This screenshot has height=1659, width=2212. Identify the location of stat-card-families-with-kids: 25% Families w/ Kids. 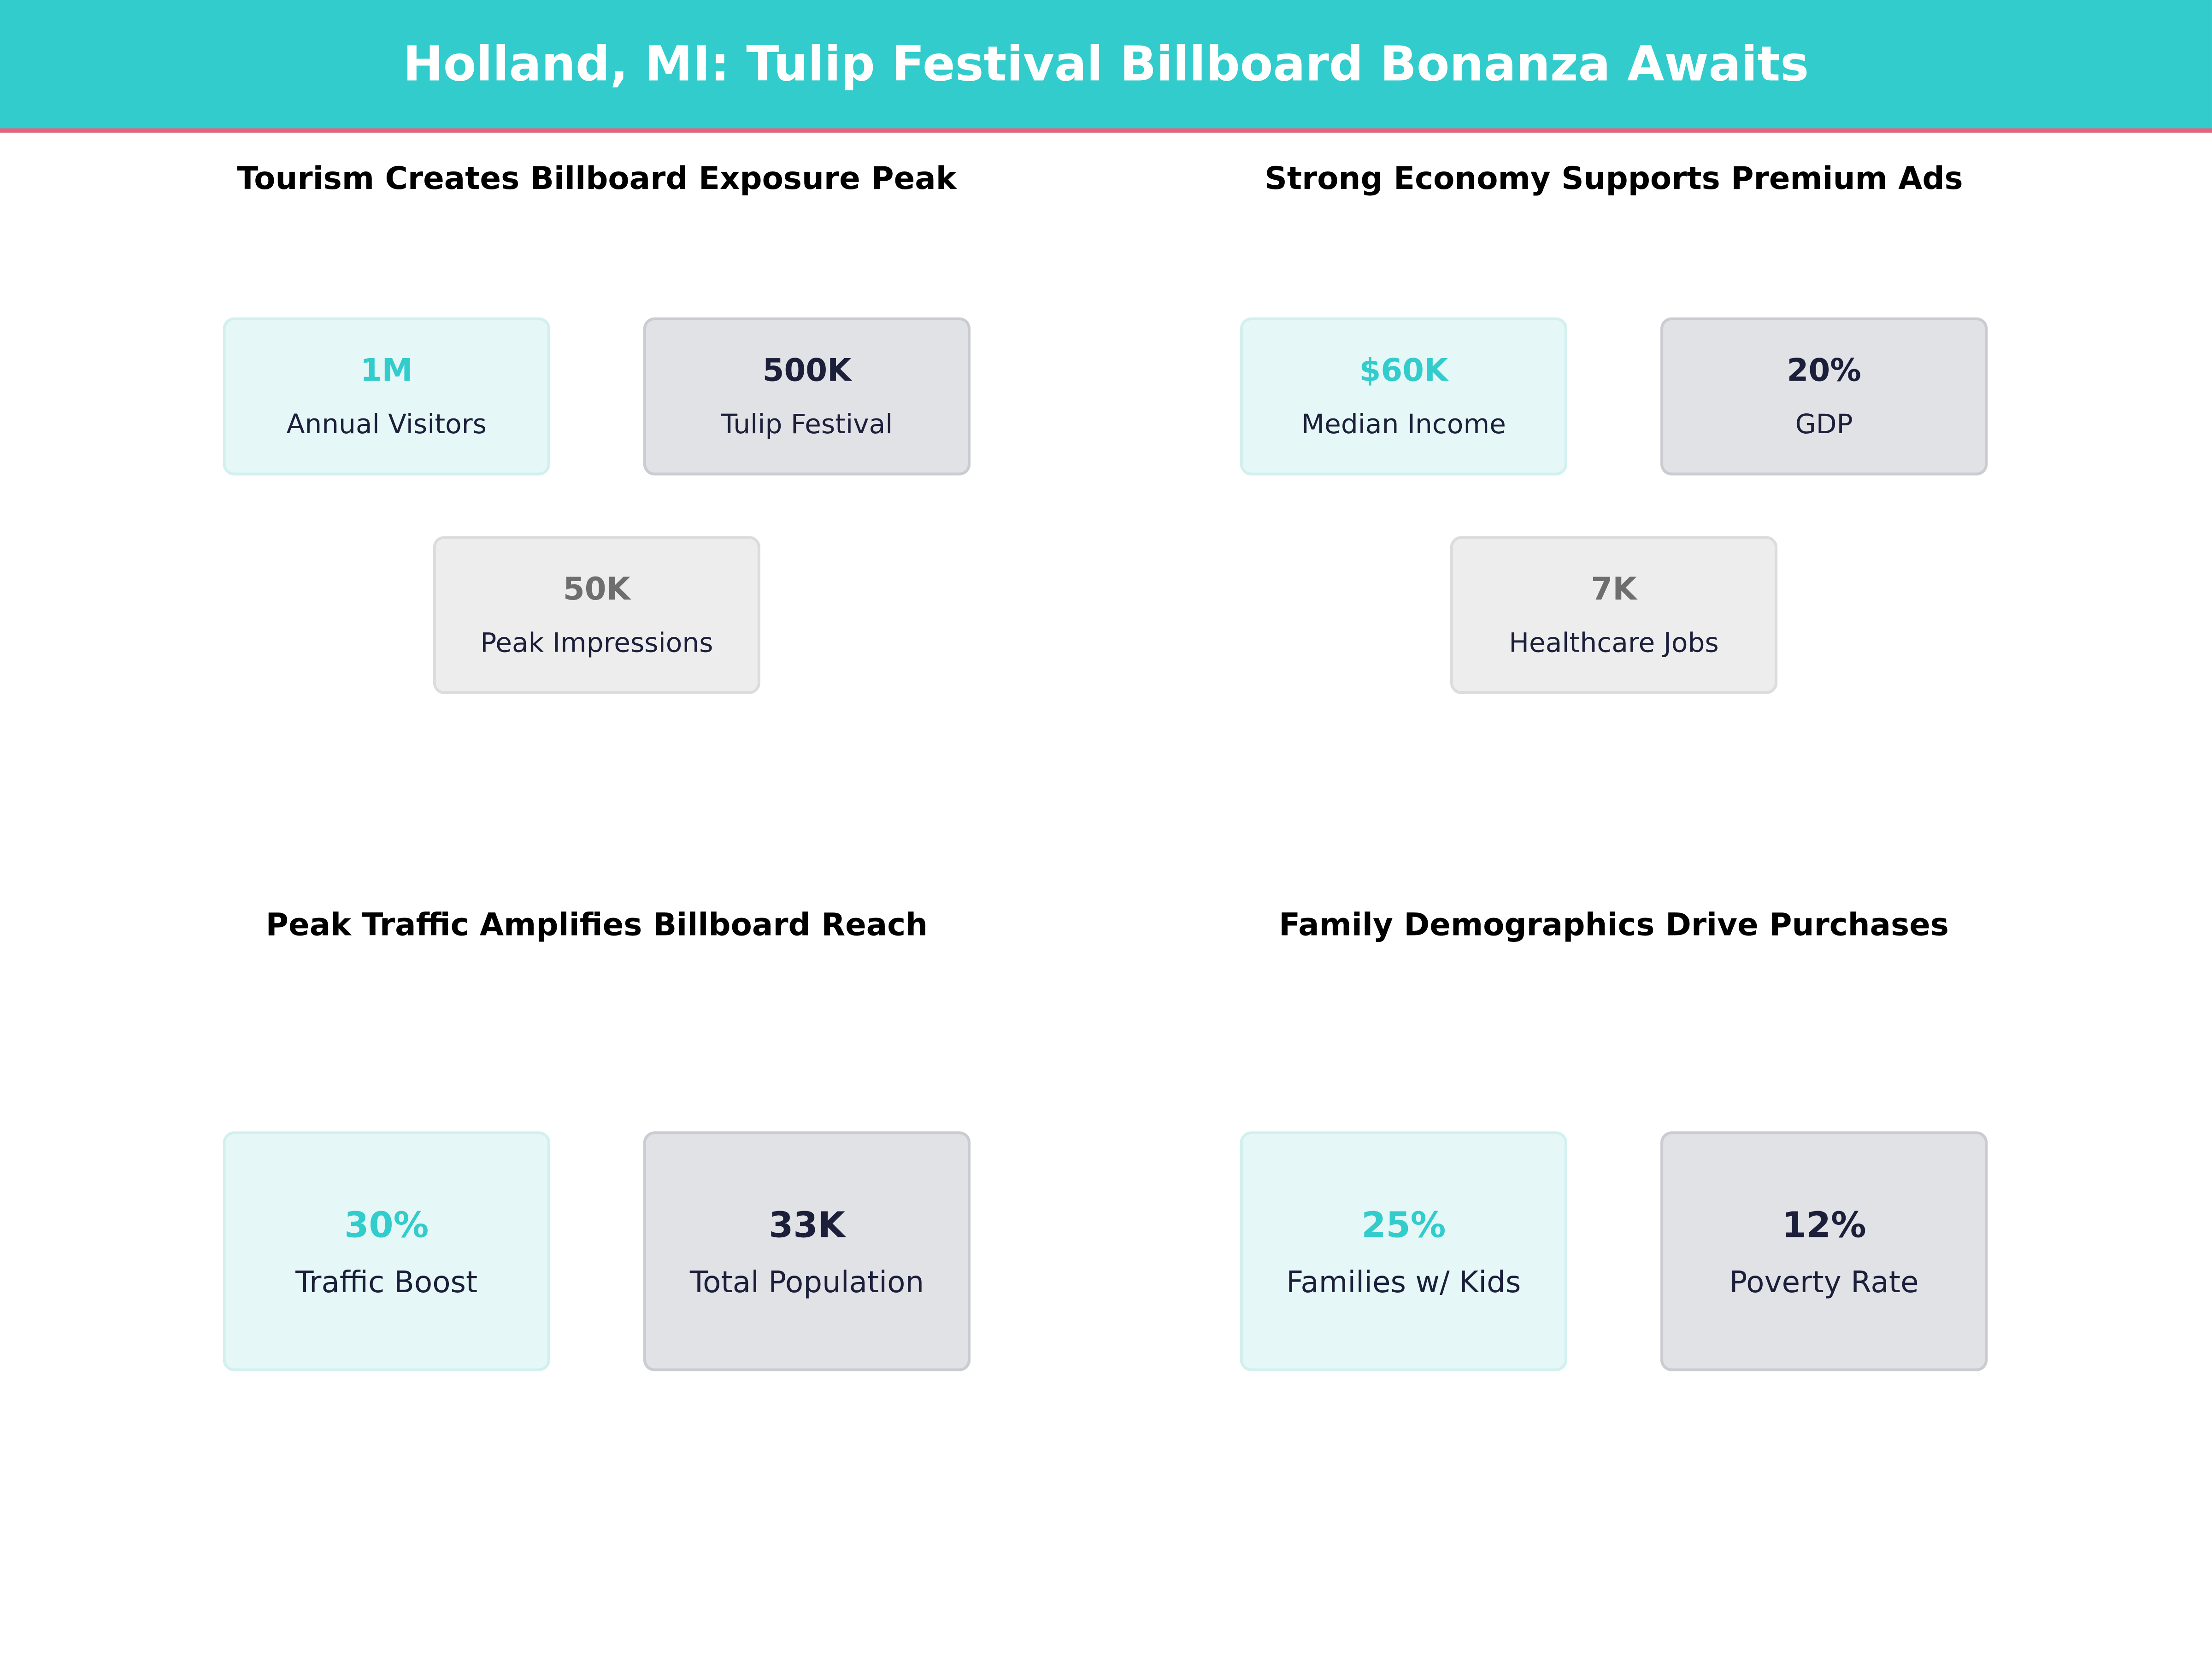
(1403, 1251).